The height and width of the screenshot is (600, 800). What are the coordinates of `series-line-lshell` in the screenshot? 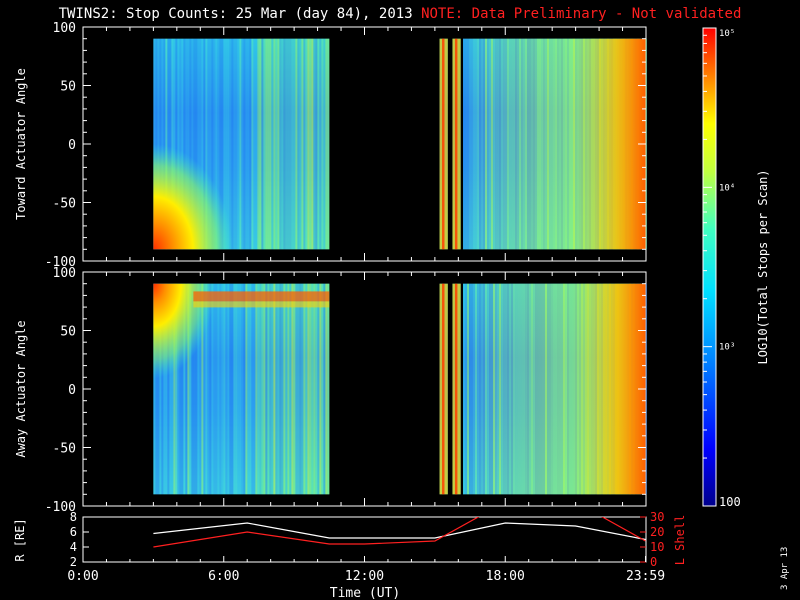 It's located at (399, 532).